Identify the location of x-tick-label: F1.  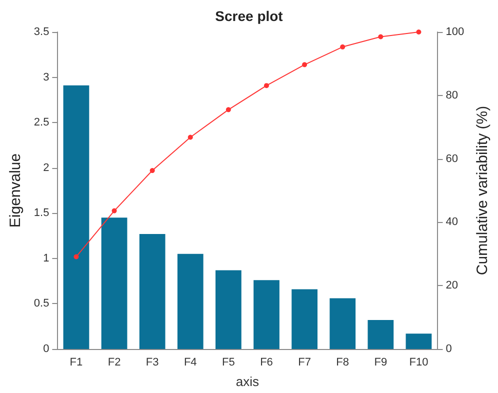
(76, 362).